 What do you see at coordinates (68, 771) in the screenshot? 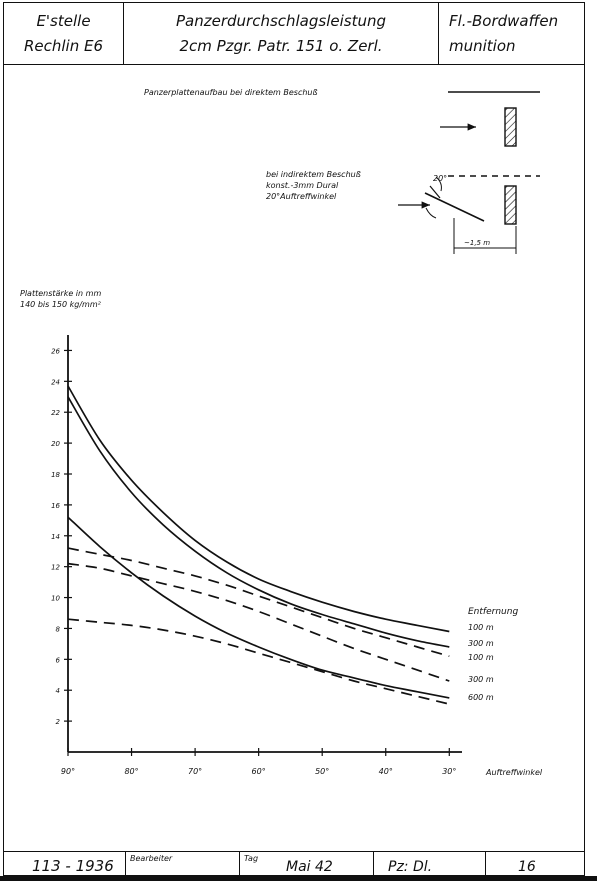
I see `x-tick-label: 90°` at bounding box center [68, 771].